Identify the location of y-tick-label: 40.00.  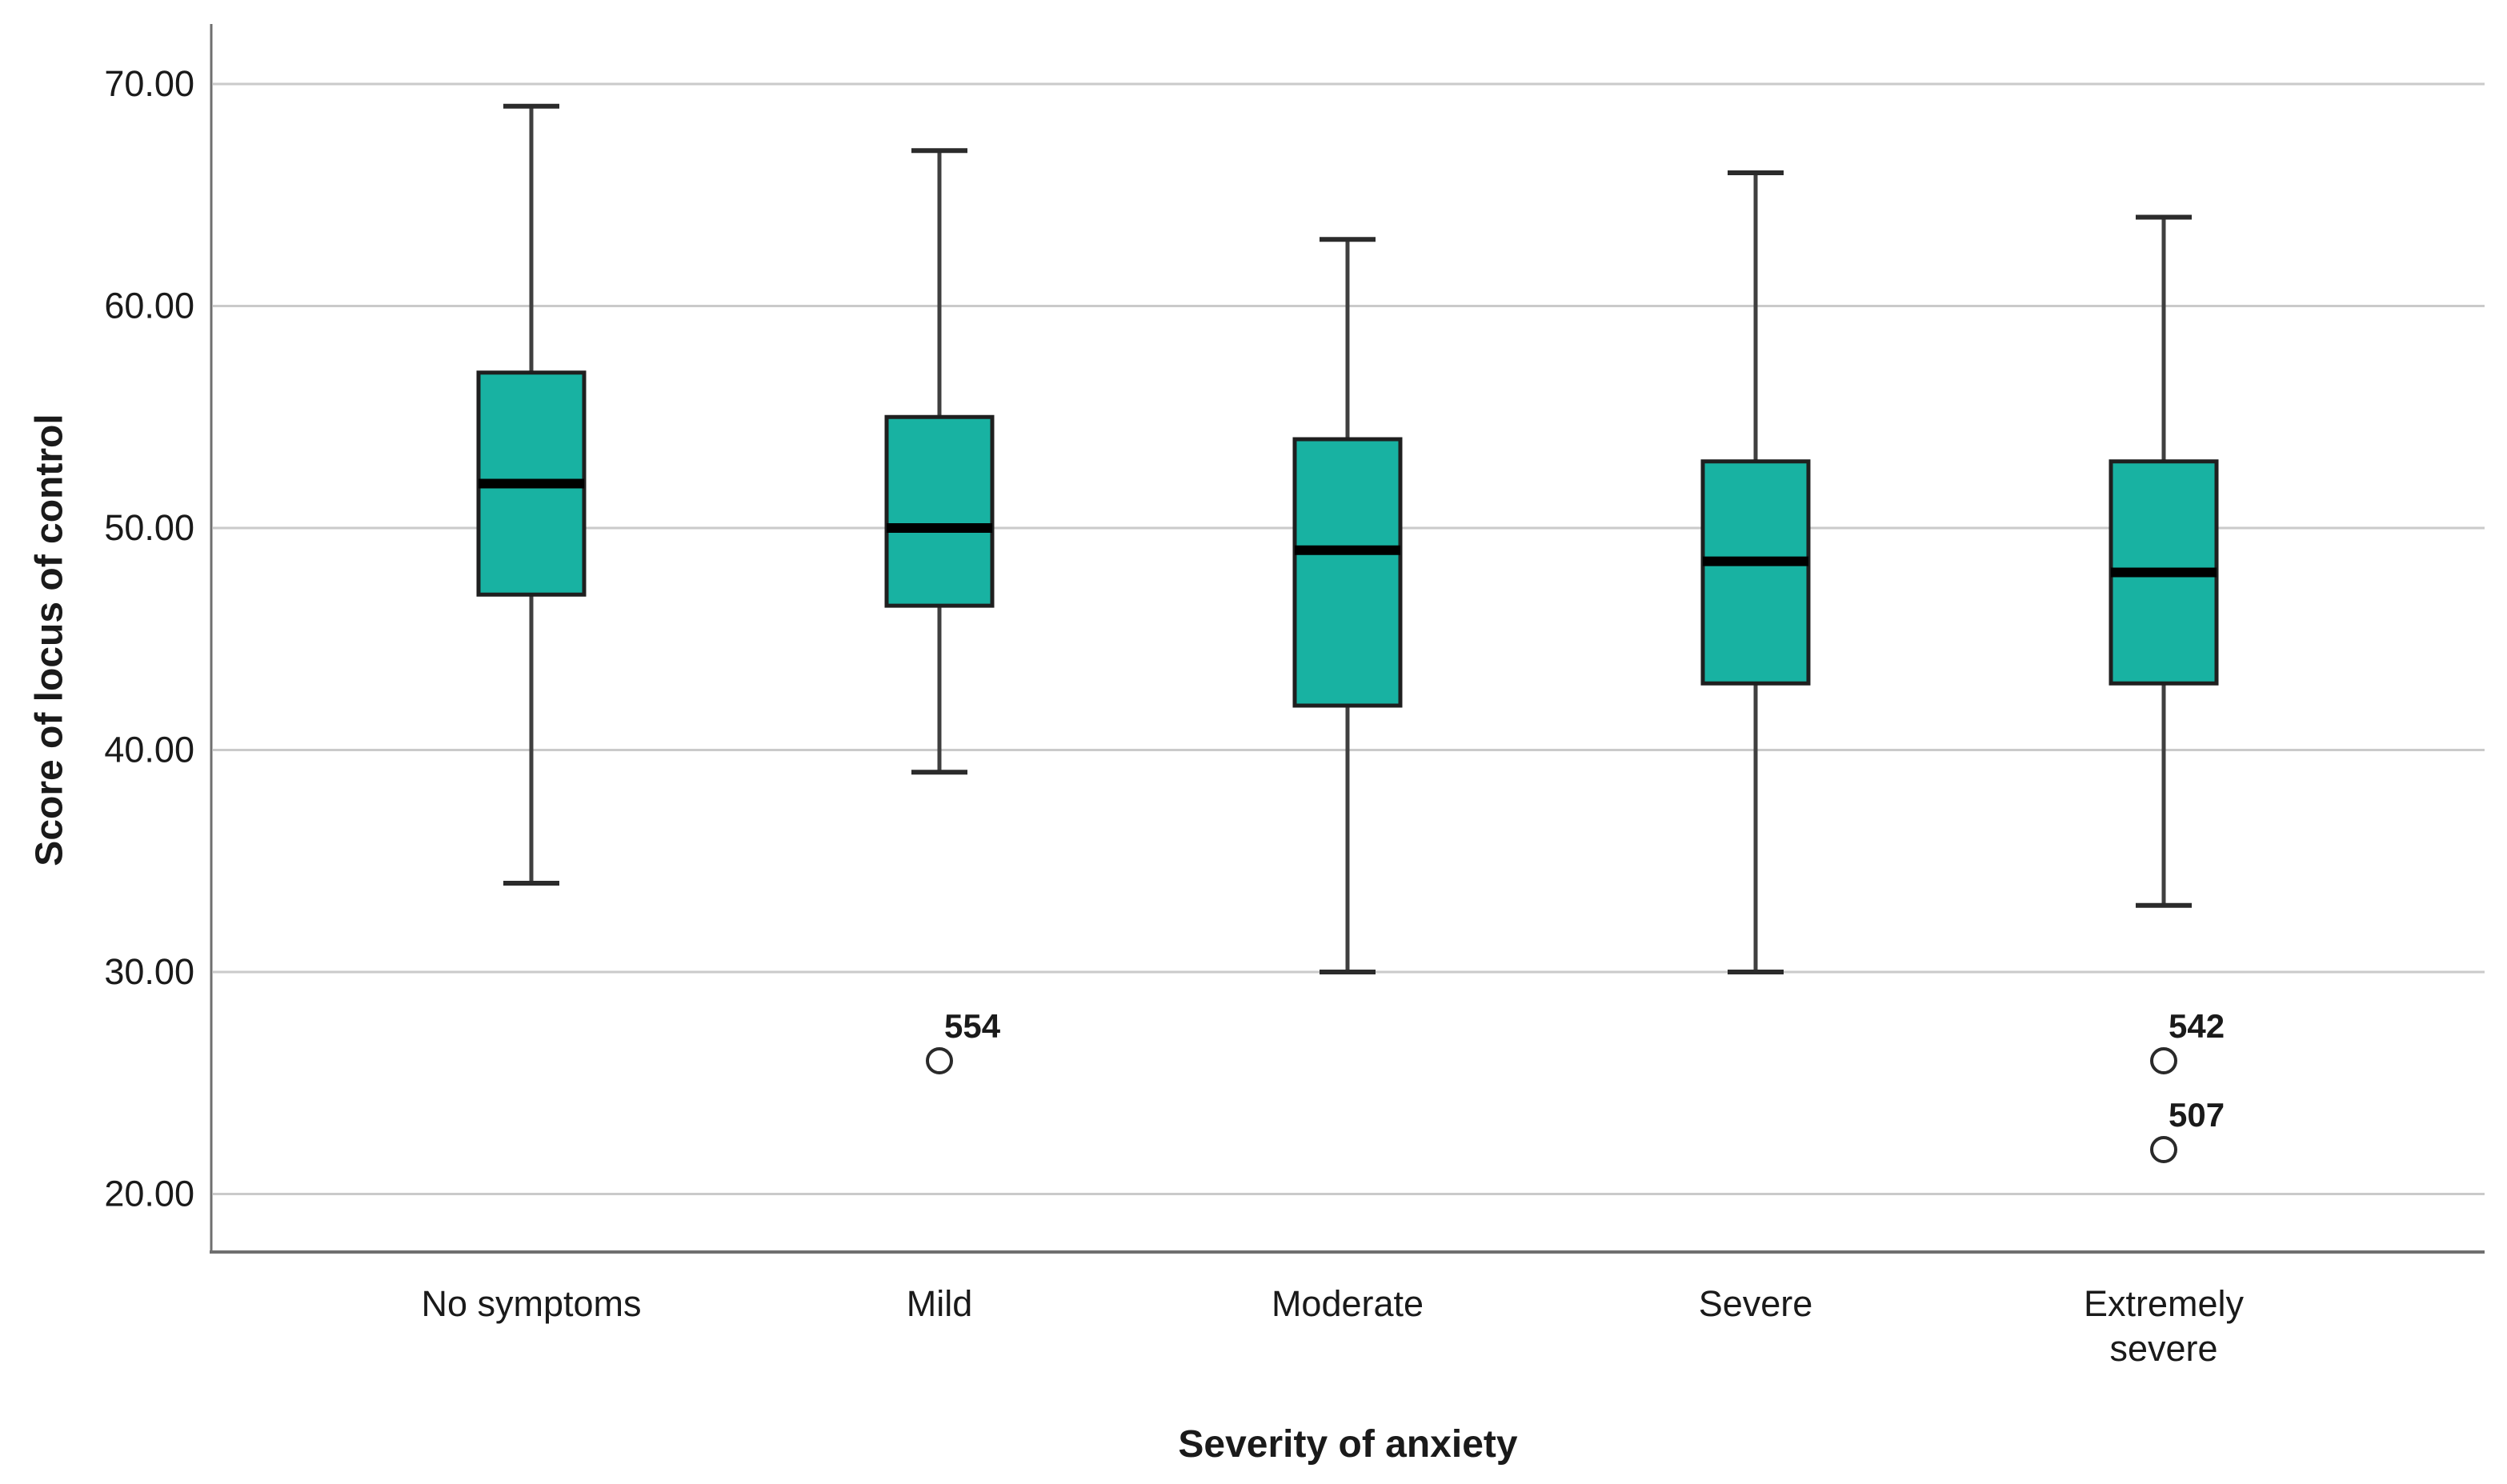
(149, 750).